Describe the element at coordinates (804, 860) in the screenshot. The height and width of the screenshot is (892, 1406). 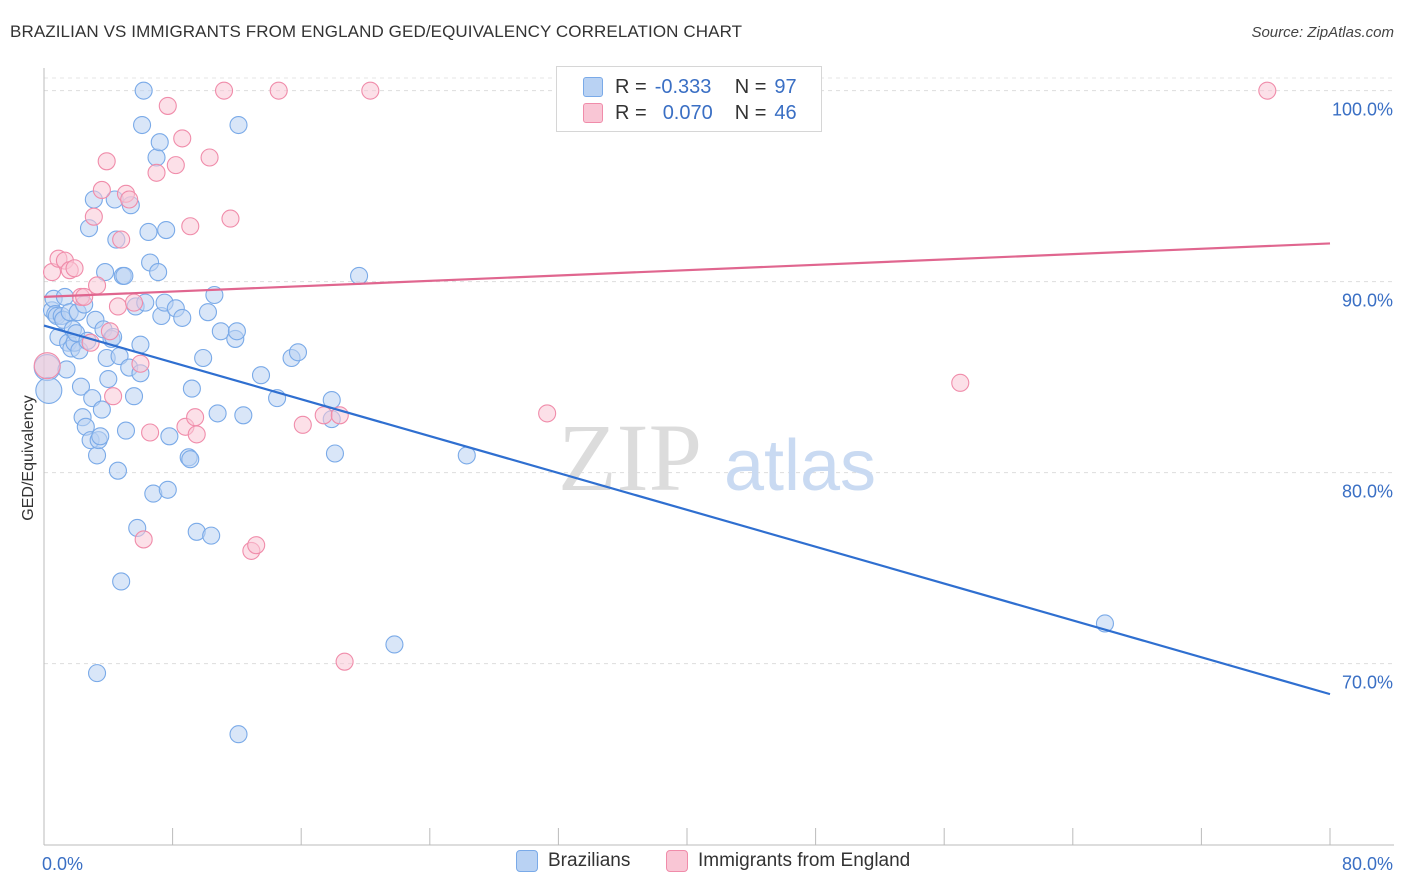
I see `legend-label-england: Immigrants from England` at that location.